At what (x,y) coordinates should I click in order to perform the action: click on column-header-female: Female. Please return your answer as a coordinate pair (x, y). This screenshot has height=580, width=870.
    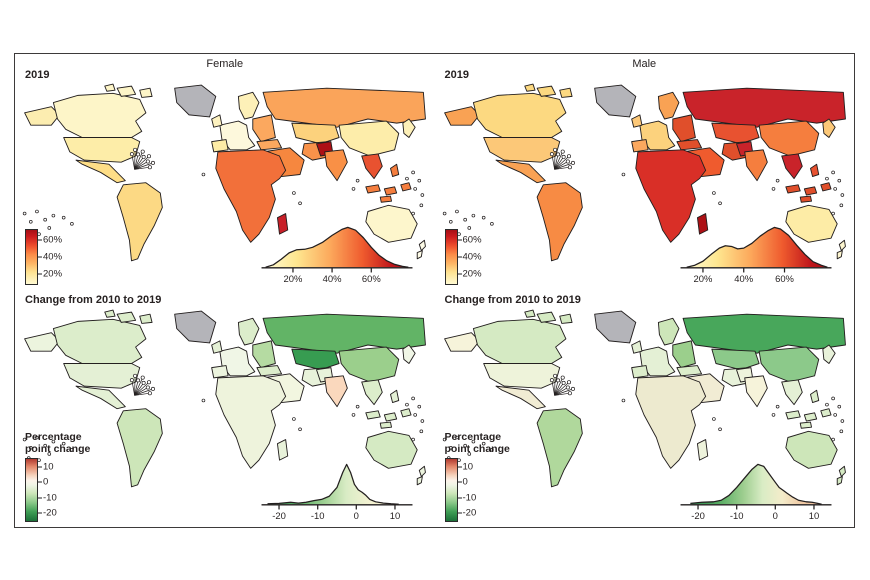
    Looking at the image, I should click on (225, 64).